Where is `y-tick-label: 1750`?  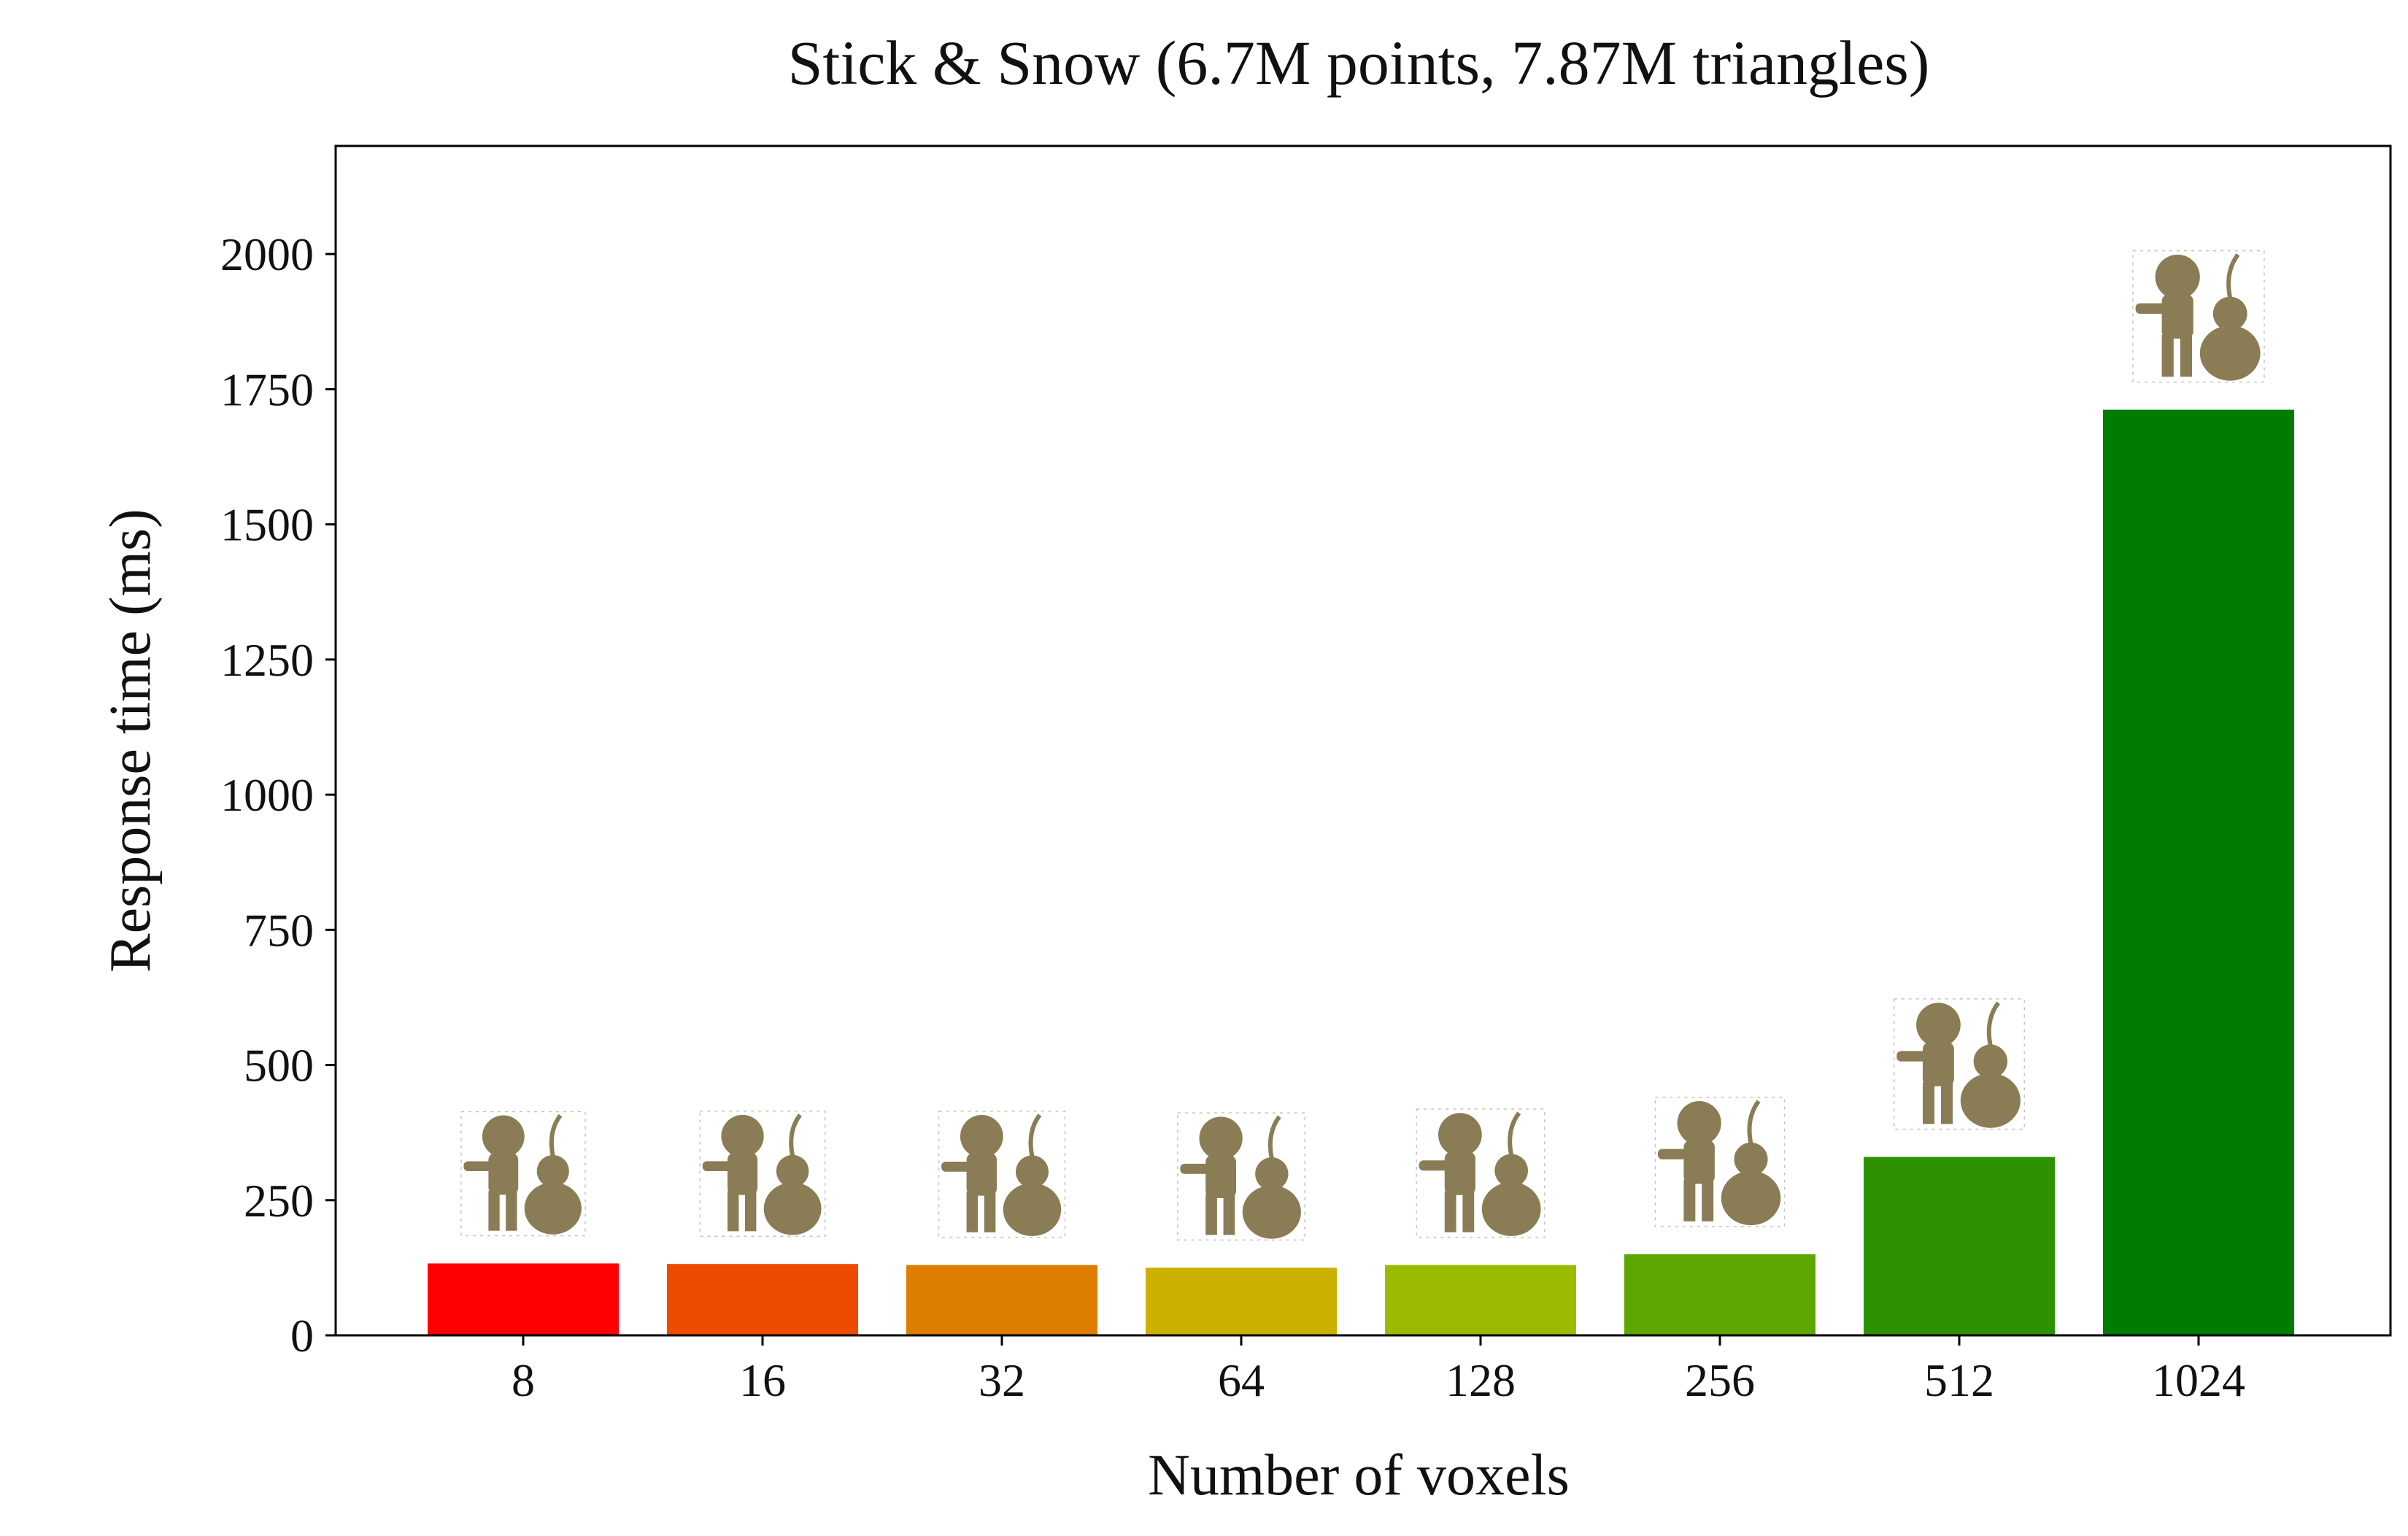 y-tick-label: 1750 is located at coordinates (267, 389).